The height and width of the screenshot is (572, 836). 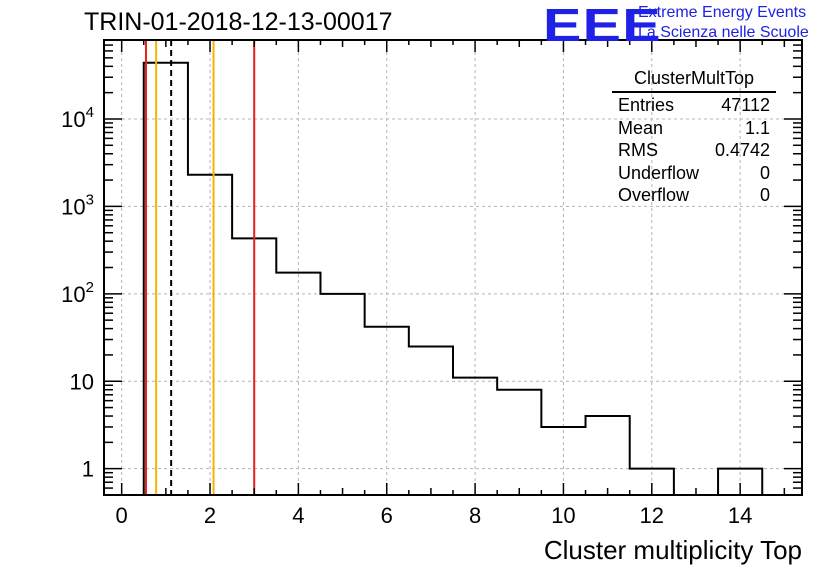 I want to click on y-tick-label: 1, so click(x=88, y=469).